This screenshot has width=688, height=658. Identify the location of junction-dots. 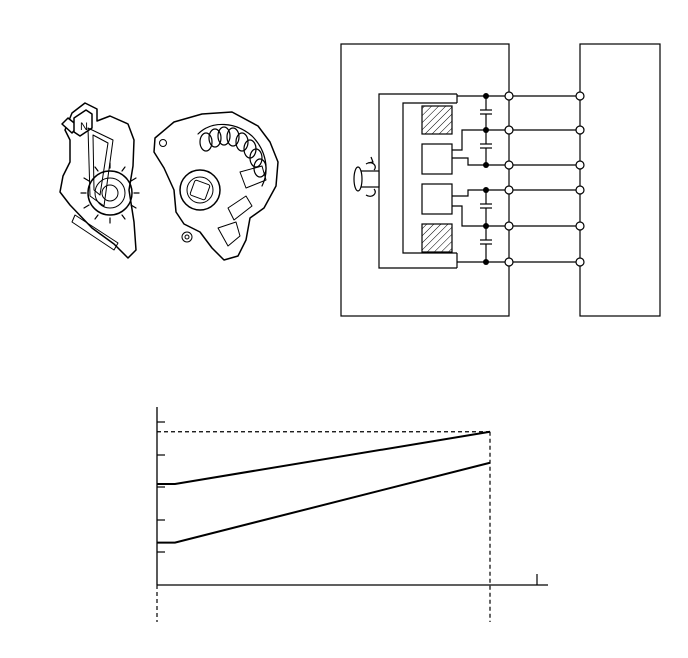
(486, 179).